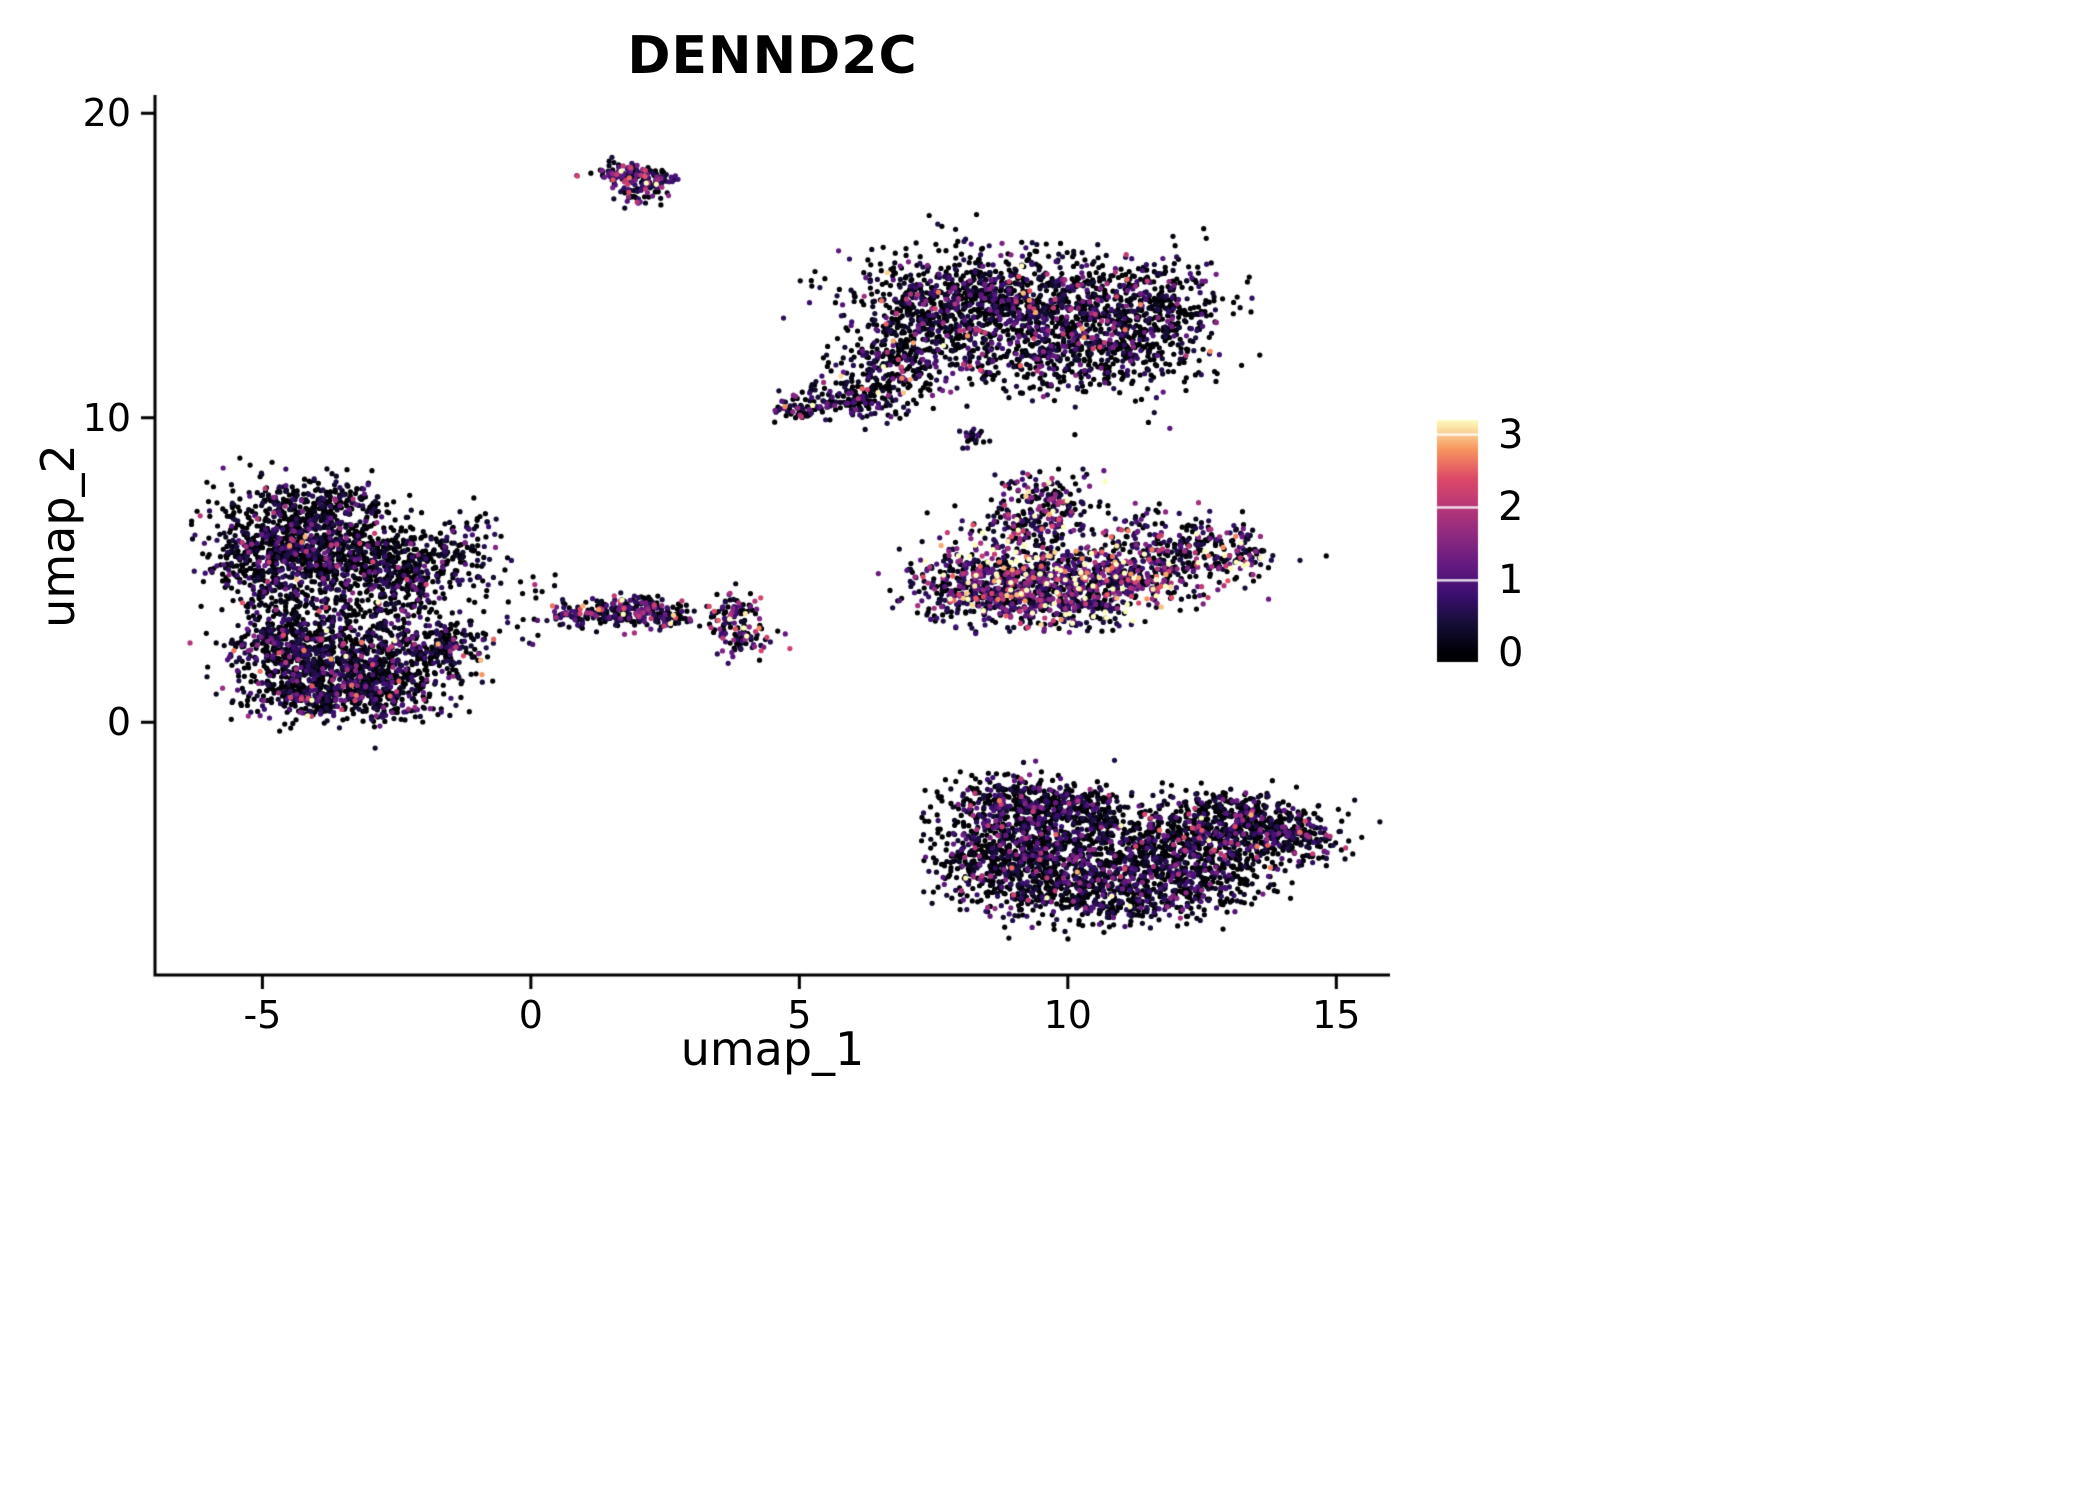  Describe the element at coordinates (1336, 1015) in the screenshot. I see `x-tick-label: 15` at that location.